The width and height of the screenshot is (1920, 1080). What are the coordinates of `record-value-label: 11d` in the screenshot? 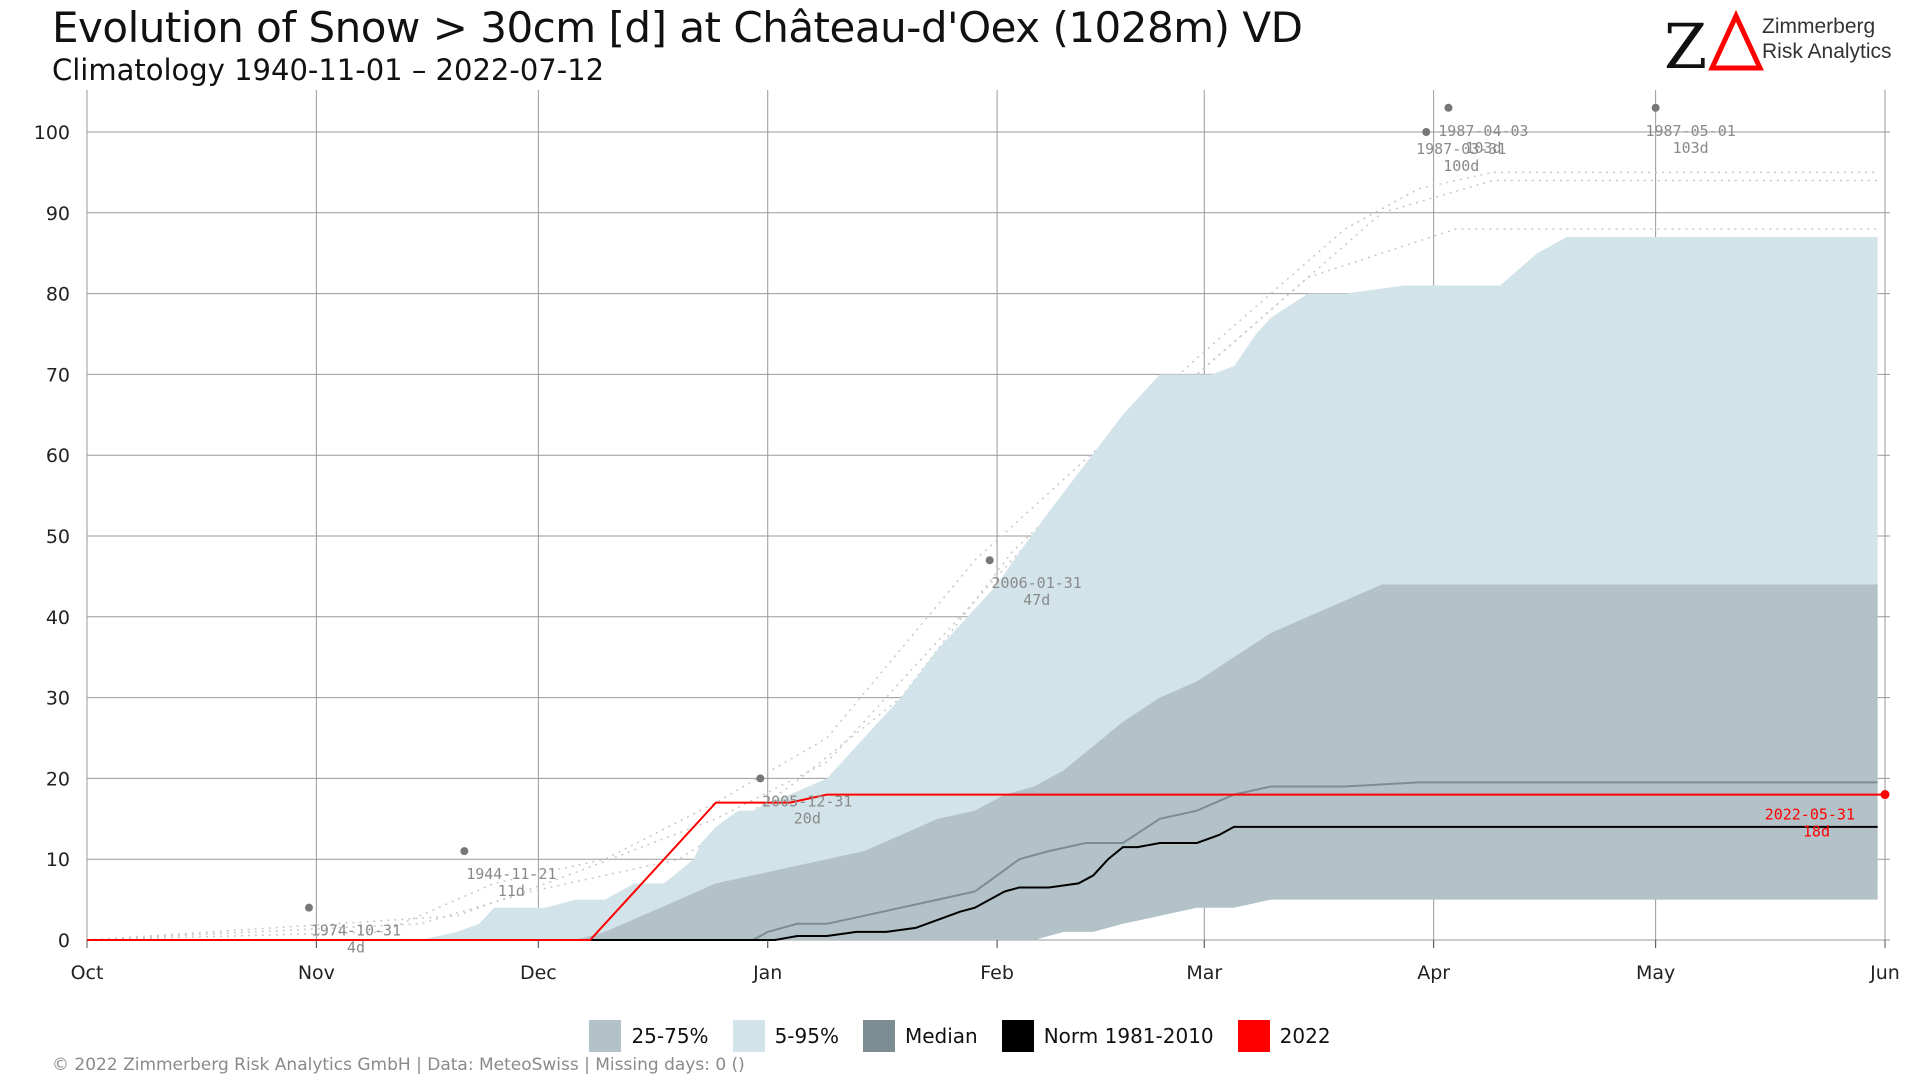 It's located at (511, 891).